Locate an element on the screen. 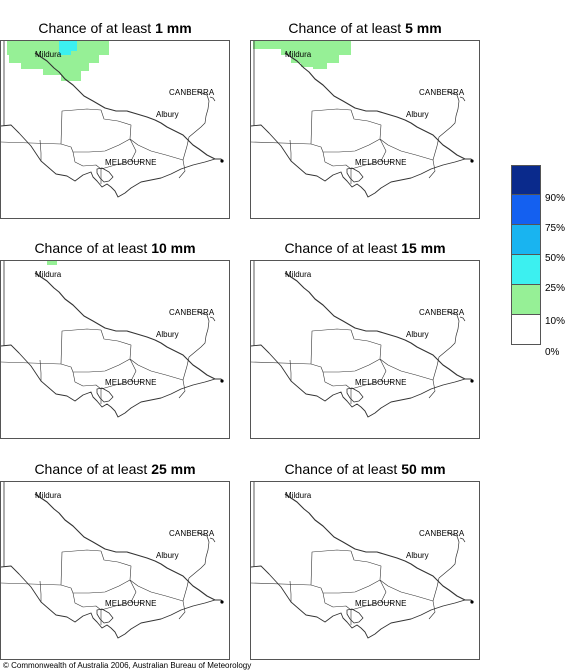  rain-probability-area-25pct is located at coordinates (68, 48).